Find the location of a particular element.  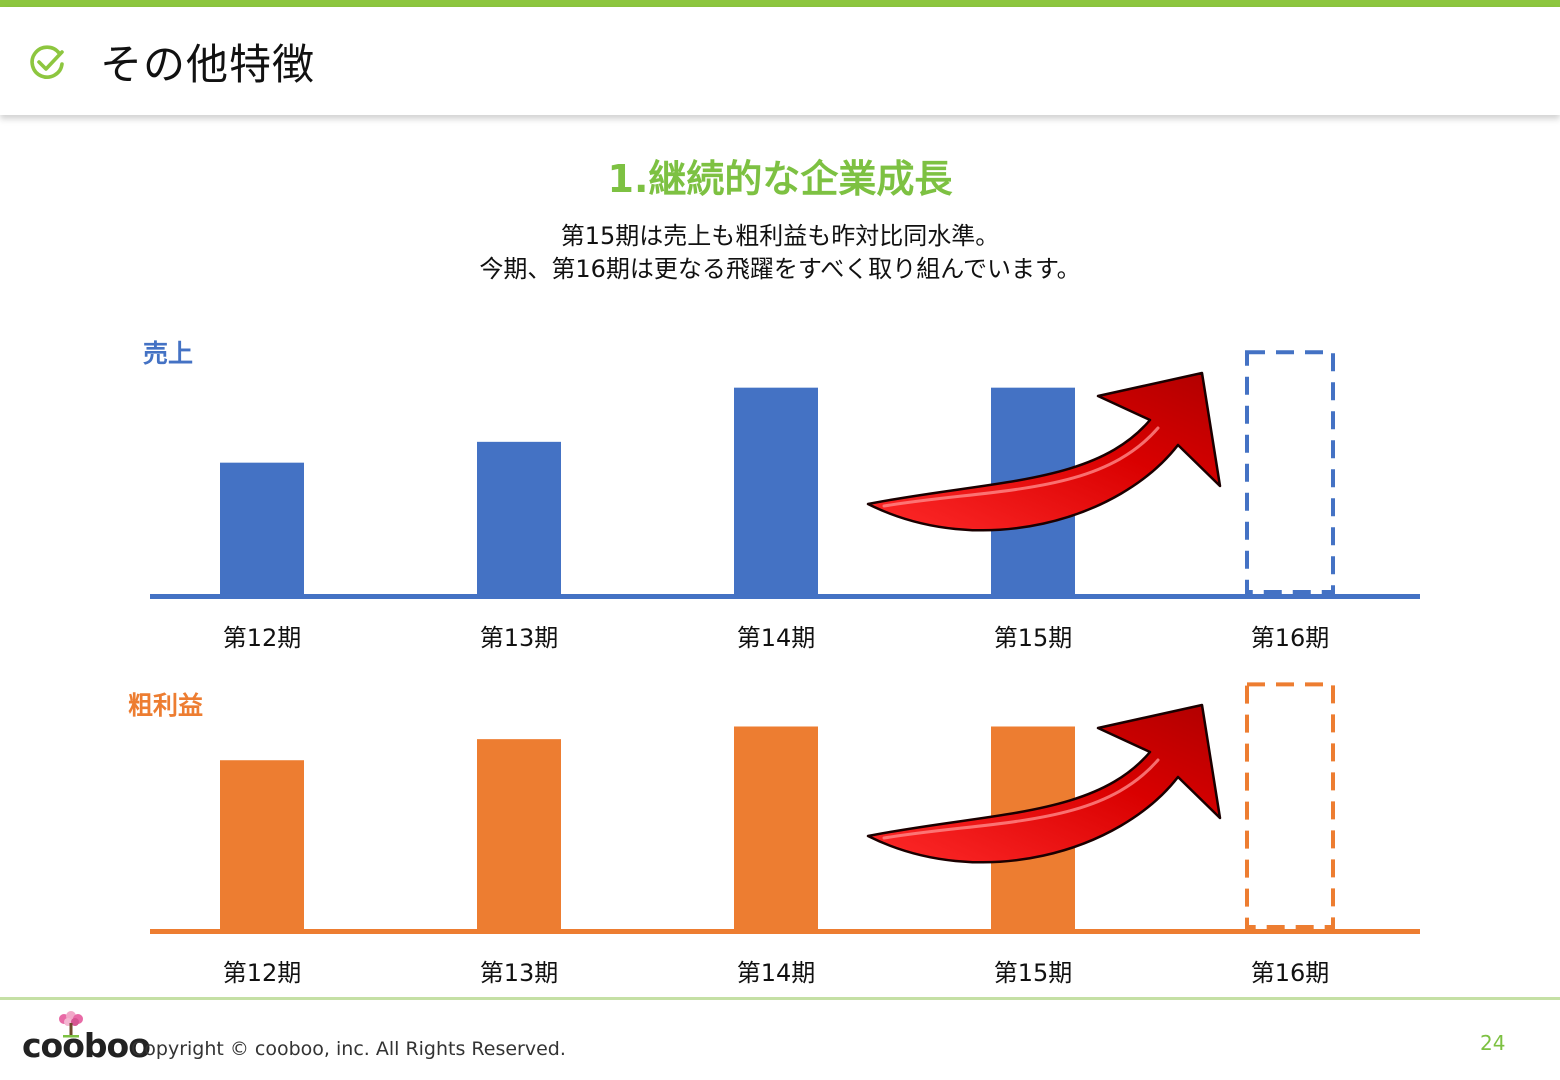

gross-profit-chart-label: 粗利益 is located at coordinates (166, 705).